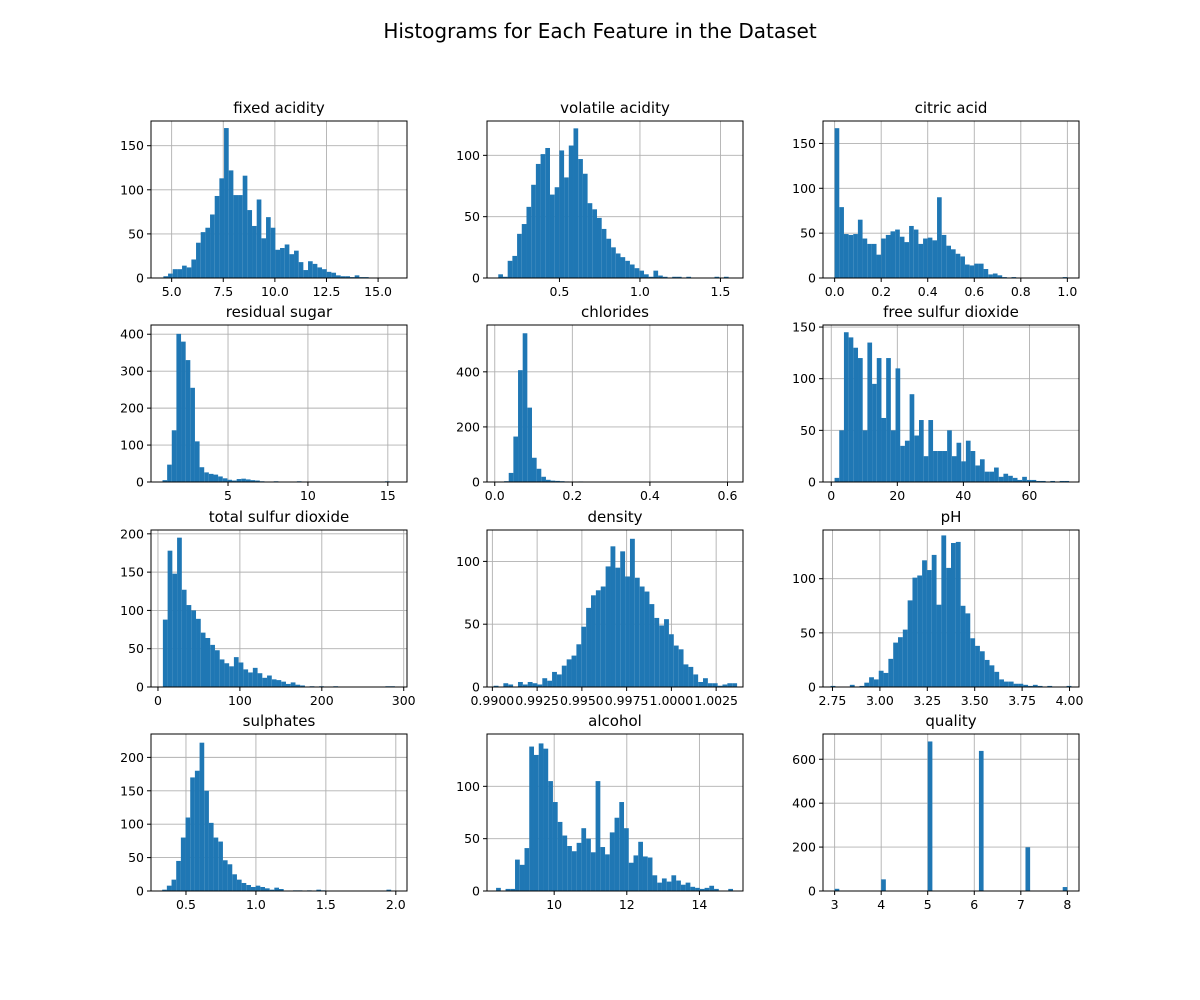 The height and width of the screenshot is (1000, 1200). Describe the element at coordinates (1029, 495) in the screenshot. I see `x-tick-label: 60` at that location.